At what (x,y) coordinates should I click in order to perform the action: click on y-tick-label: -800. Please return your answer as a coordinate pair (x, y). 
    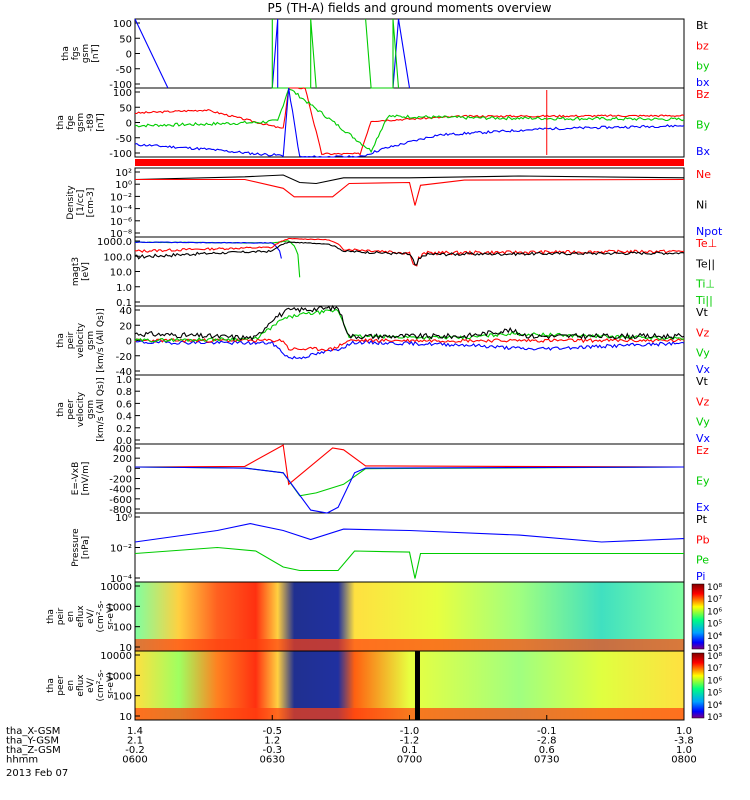
    Looking at the image, I should click on (120, 510).